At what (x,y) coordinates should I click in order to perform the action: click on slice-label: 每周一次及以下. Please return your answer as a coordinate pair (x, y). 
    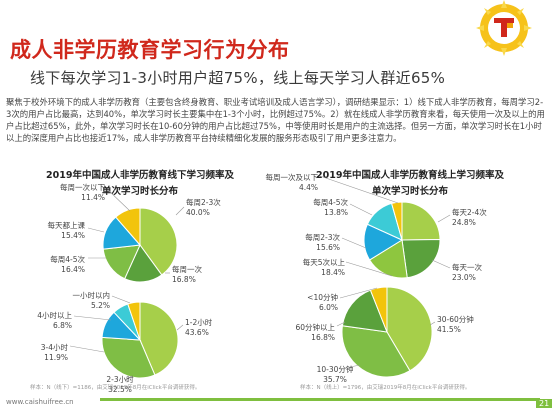
    Looking at the image, I should click on (292, 177).